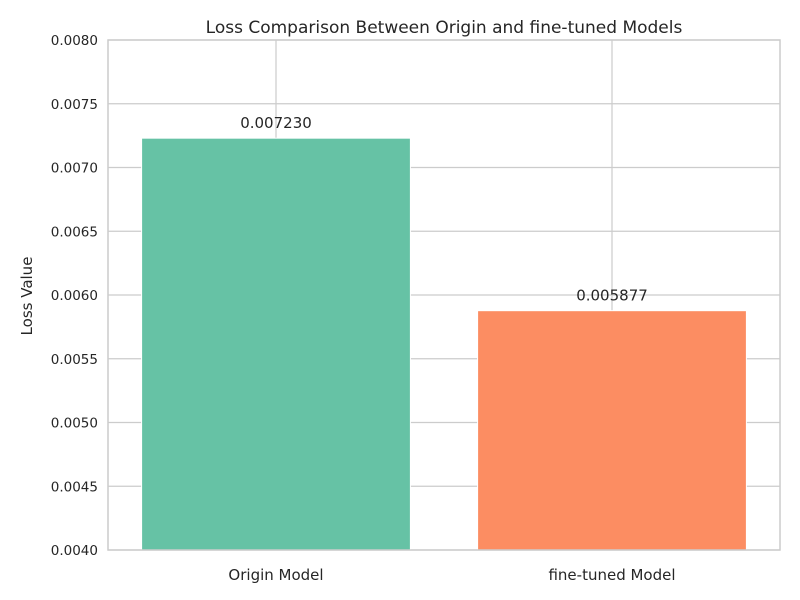 This screenshot has height=600, width=800. Describe the element at coordinates (276, 123) in the screenshot. I see `bar-value-label: 0.007230` at that location.